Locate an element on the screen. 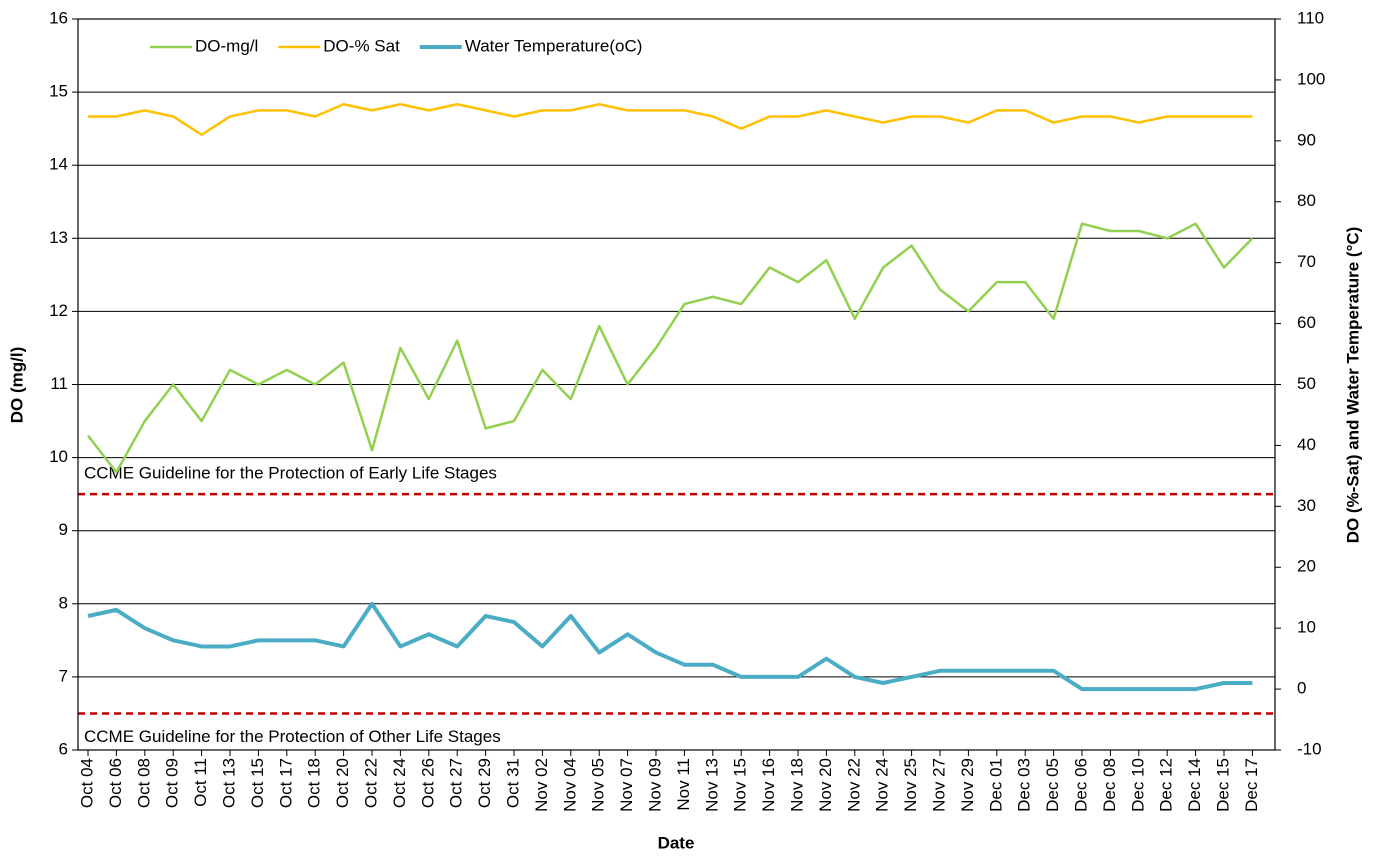  x-tick-label: Oct 17 is located at coordinates (285, 783).